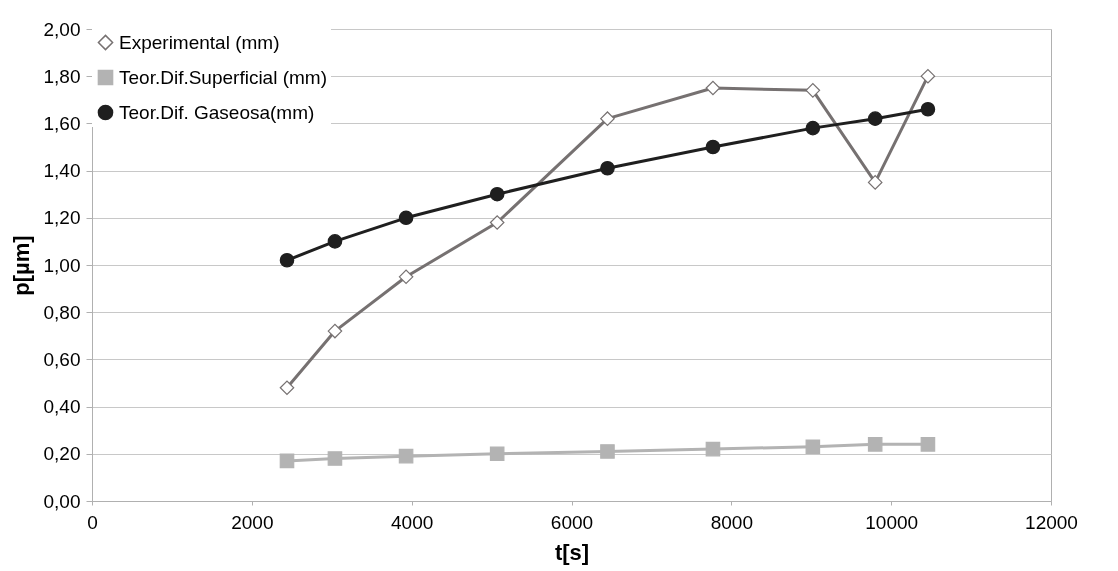 Image resolution: width=1118 pixels, height=571 pixels. I want to click on legend-label: Teor.Dif.Superficial (mm), so click(223, 77).